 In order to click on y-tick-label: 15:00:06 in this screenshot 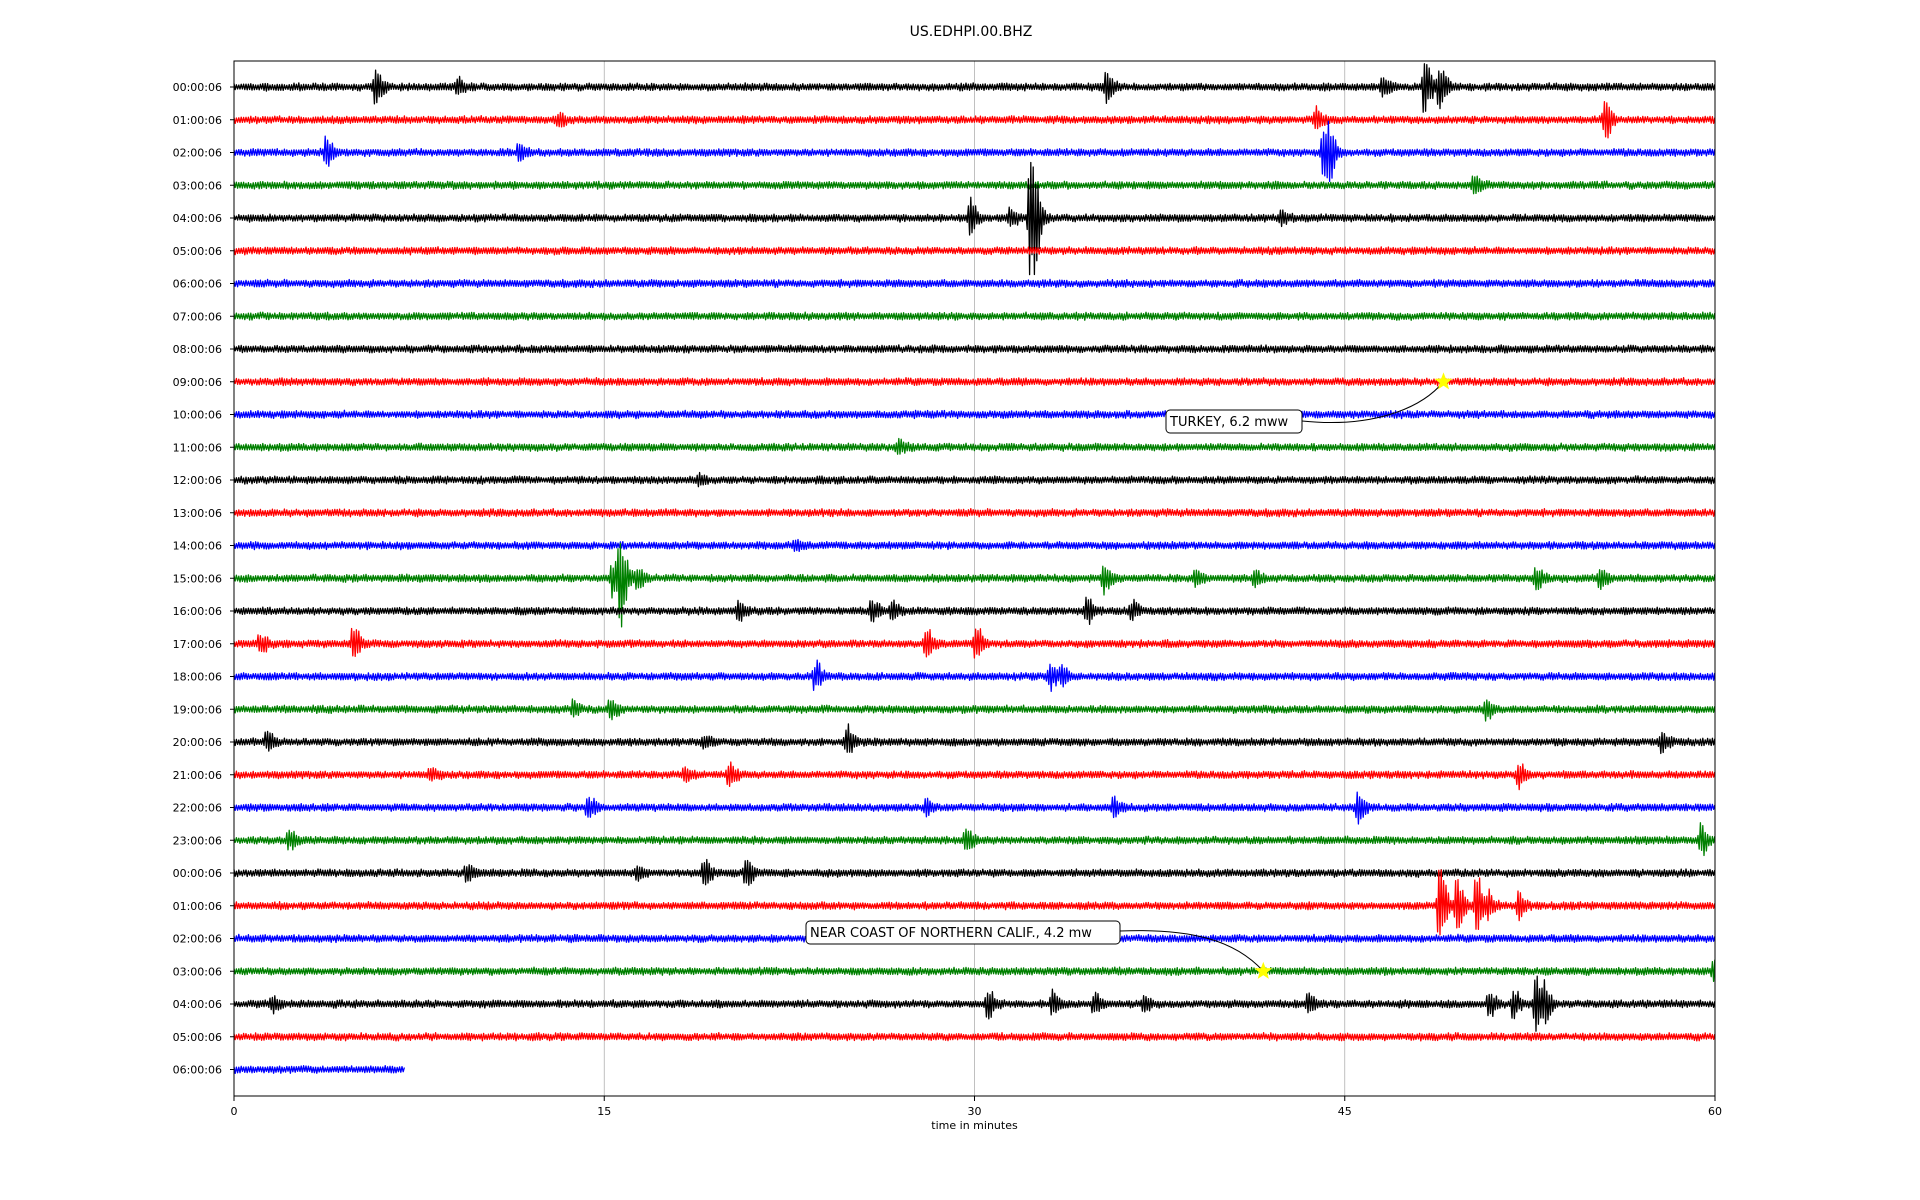, I will do `click(197, 578)`.